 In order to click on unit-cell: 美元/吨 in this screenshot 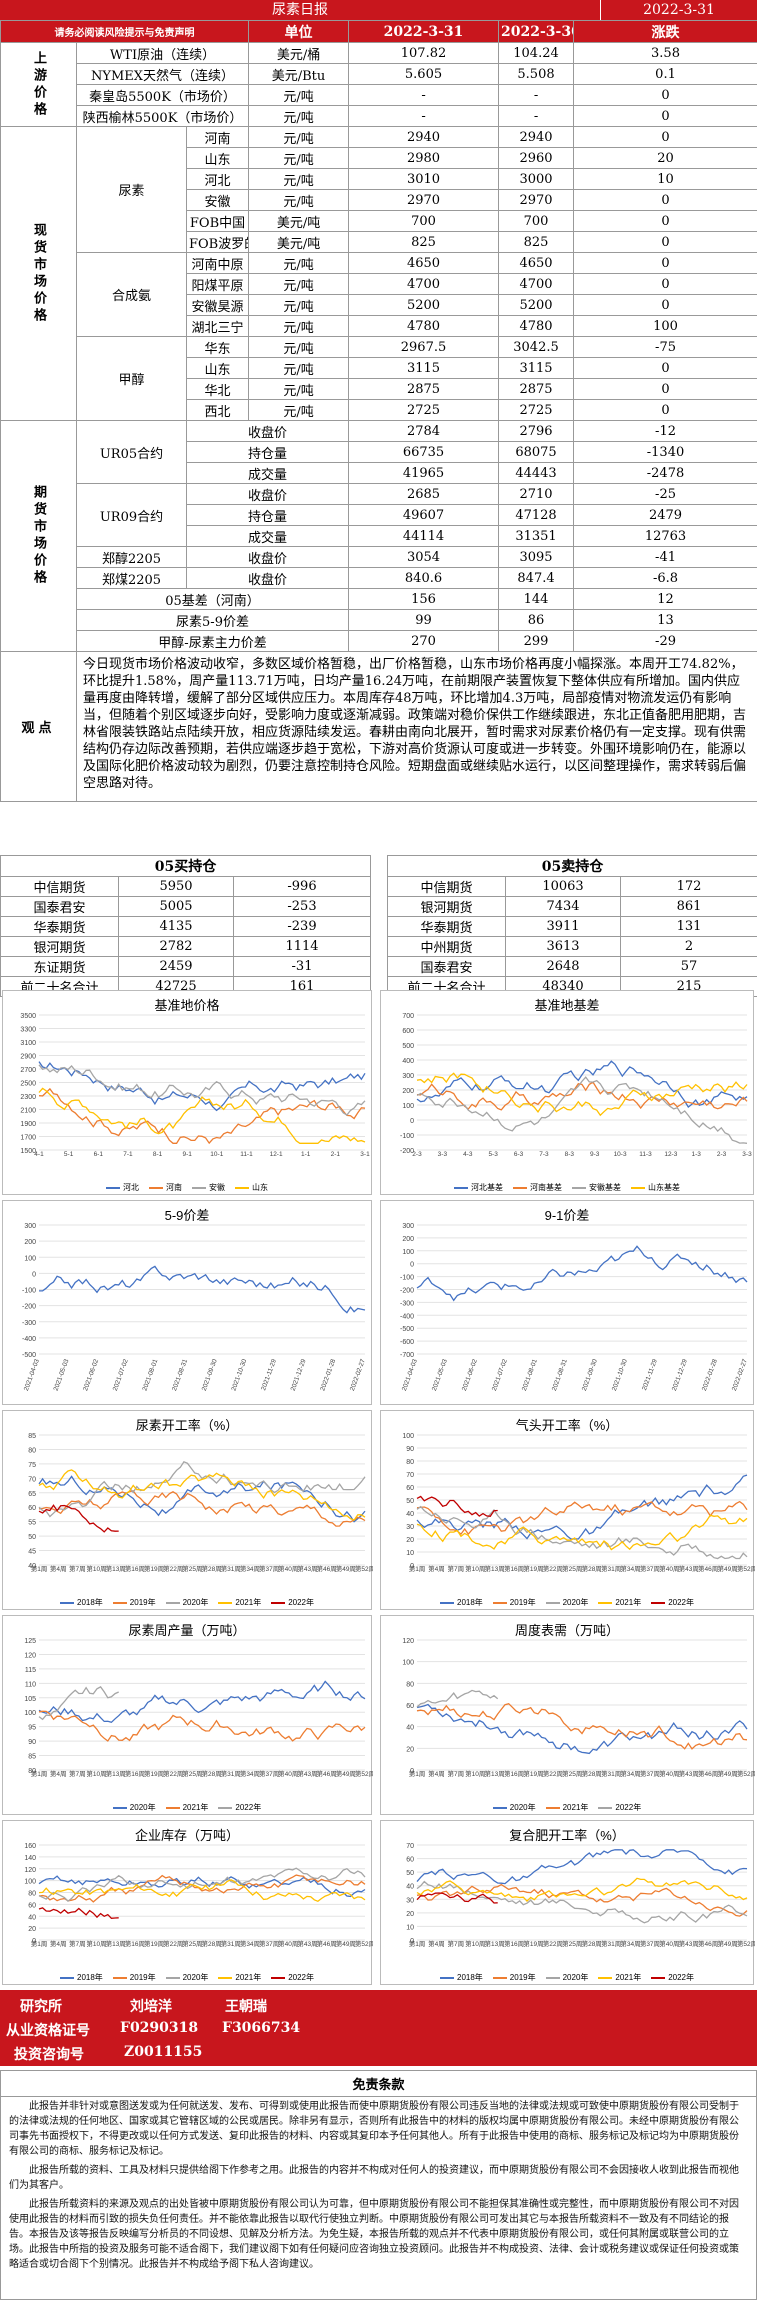, I will do `click(299, 221)`.